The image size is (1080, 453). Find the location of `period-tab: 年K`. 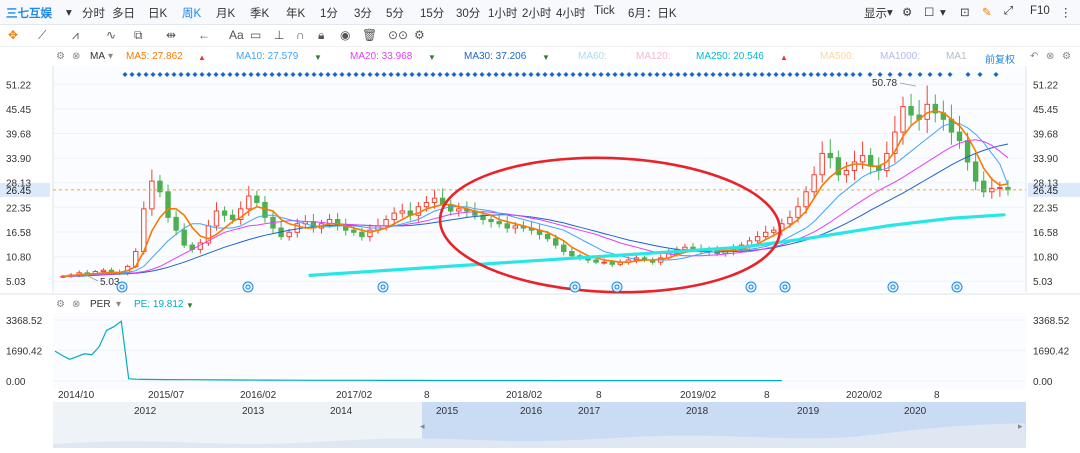

period-tab: 年K is located at coordinates (296, 14).